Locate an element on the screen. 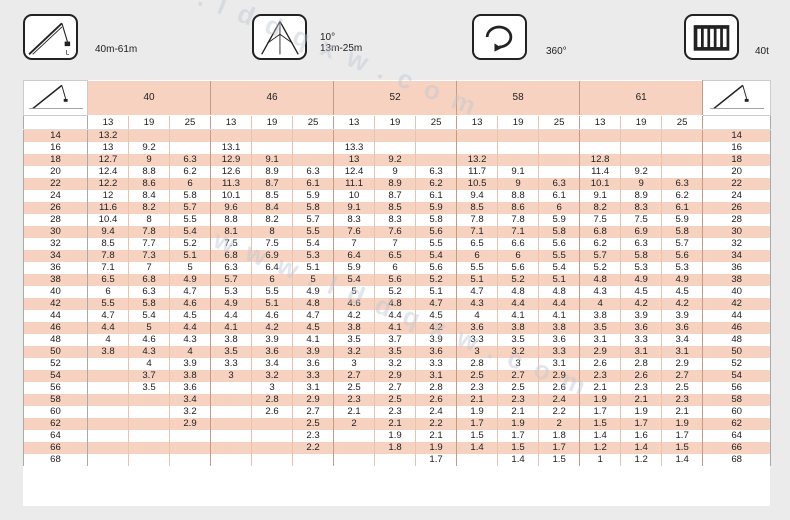 Image resolution: width=790 pixels, height=520 pixels. load-cell: 2.5 is located at coordinates (395, 400).